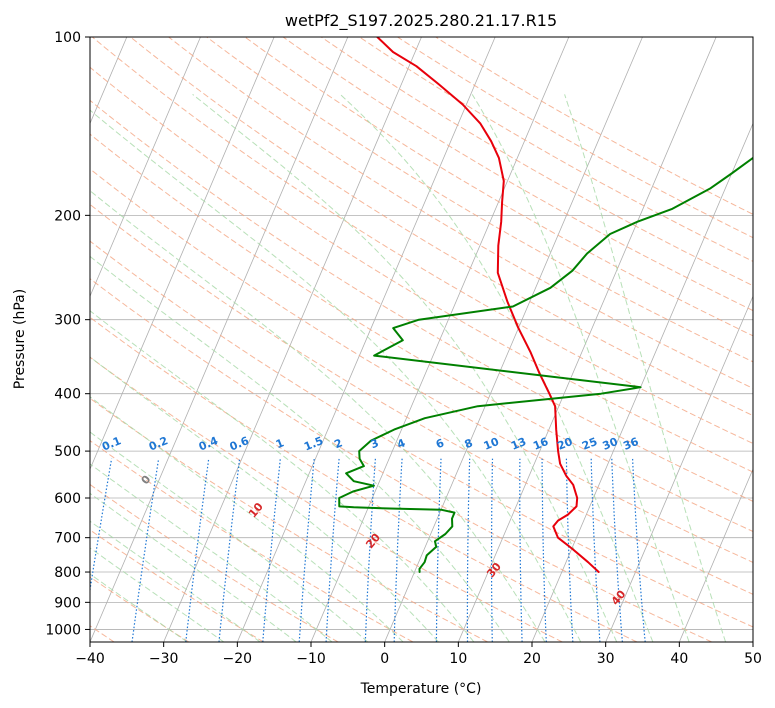 Image resolution: width=775 pixels, height=708 pixels. Describe the element at coordinates (589, 444) in the screenshot. I see `mixing-ratio-label: 25` at that location.